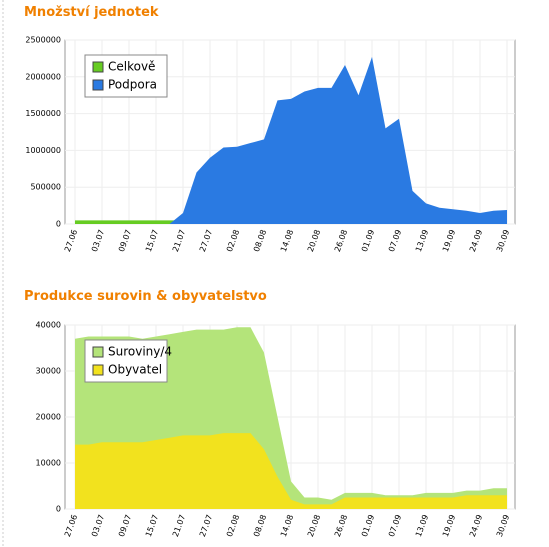 The image size is (549, 547). What do you see at coordinates (43, 40) in the screenshot?
I see `y-tick-label: 2500000` at bounding box center [43, 40].